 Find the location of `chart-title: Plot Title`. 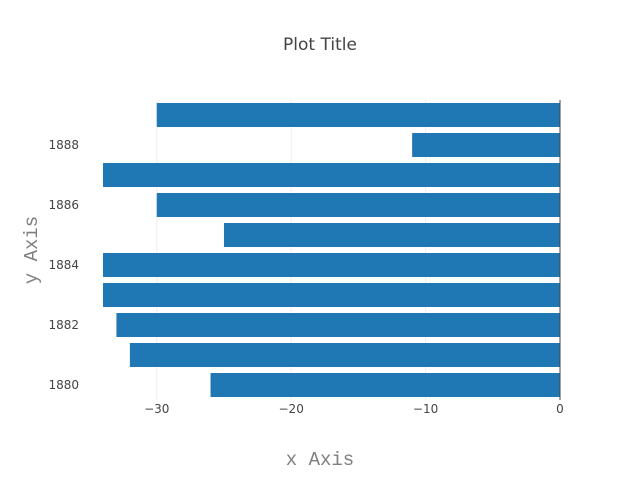

chart-title: Plot Title is located at coordinates (320, 45).